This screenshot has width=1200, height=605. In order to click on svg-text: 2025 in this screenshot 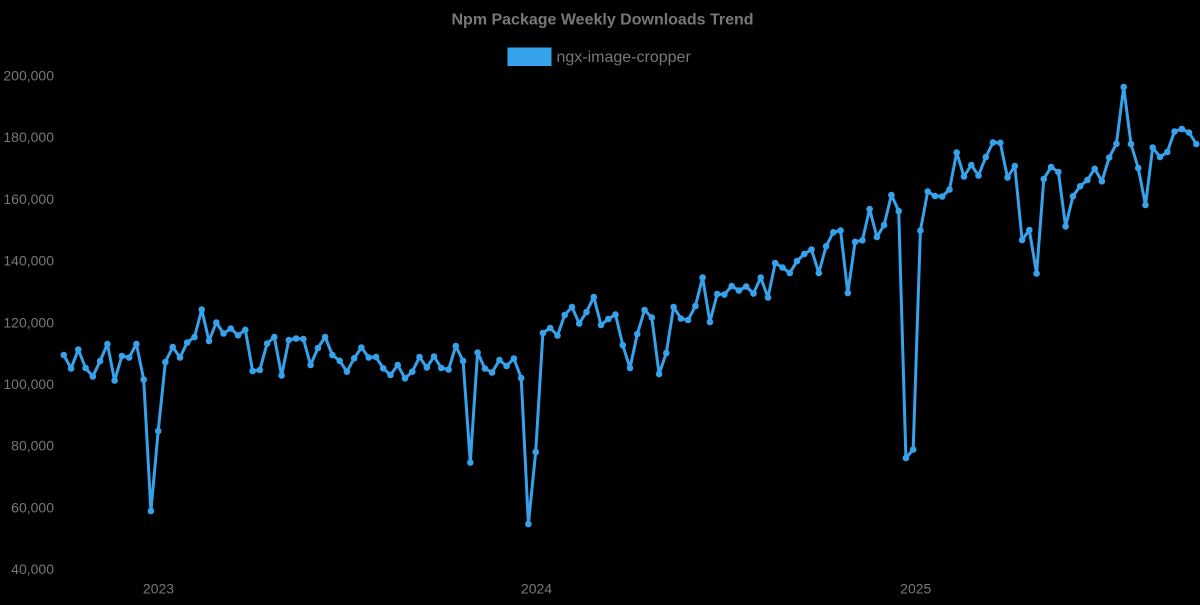, I will do `click(915, 589)`.